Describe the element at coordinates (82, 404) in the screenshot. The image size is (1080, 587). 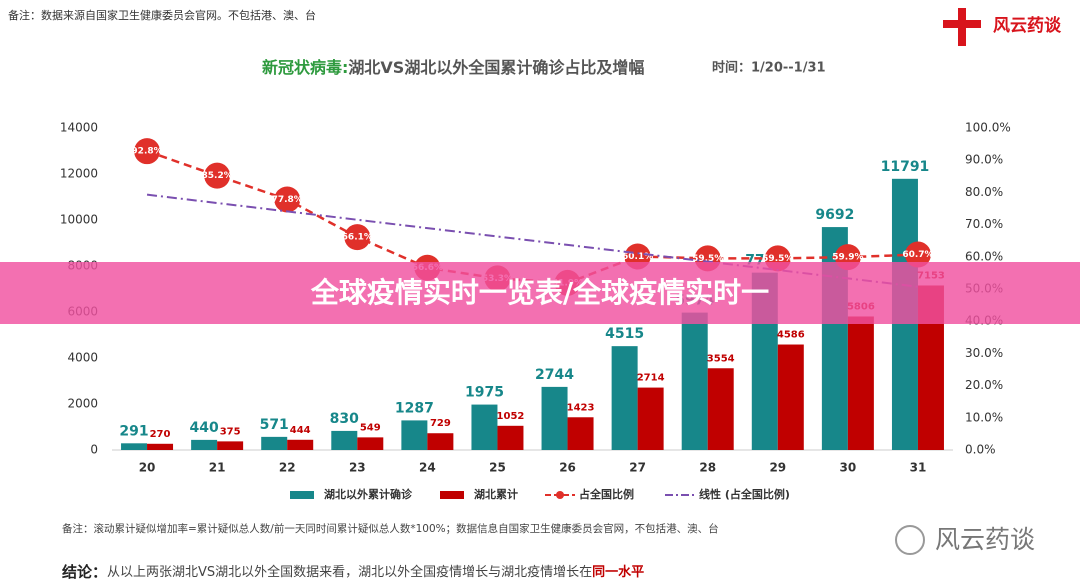
I see `y-tick-label: 2000` at that location.